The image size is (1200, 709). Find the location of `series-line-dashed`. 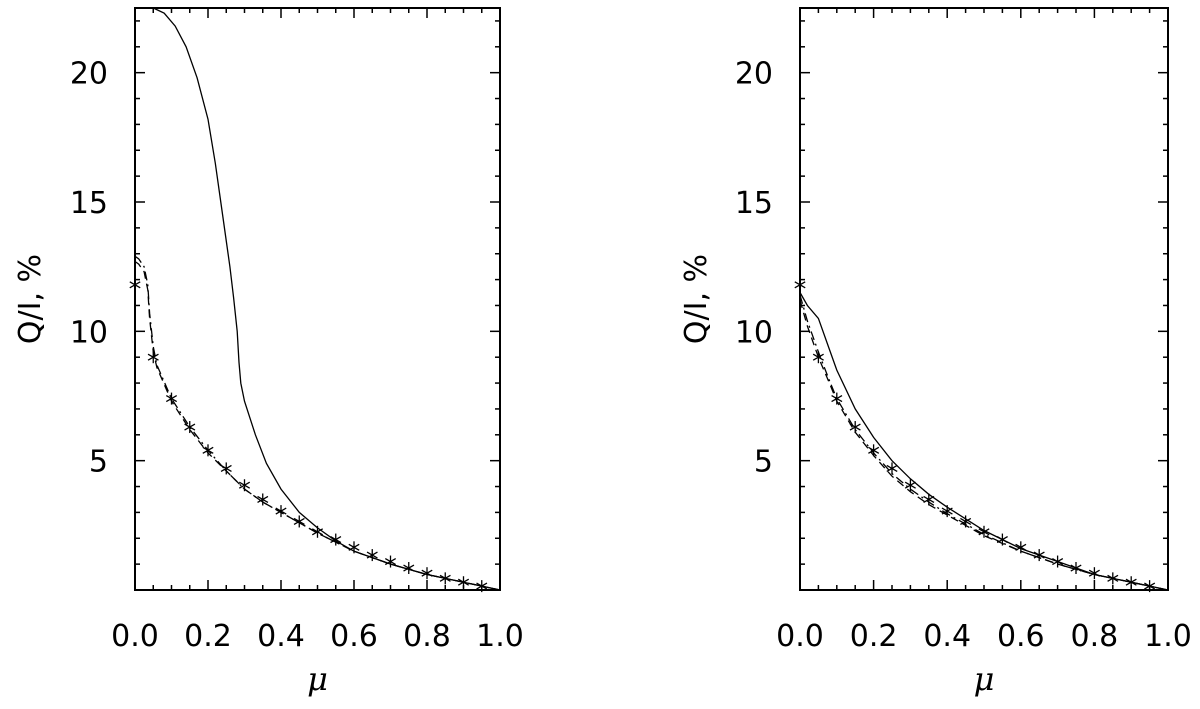

series-line-dashed is located at coordinates (984, 445).